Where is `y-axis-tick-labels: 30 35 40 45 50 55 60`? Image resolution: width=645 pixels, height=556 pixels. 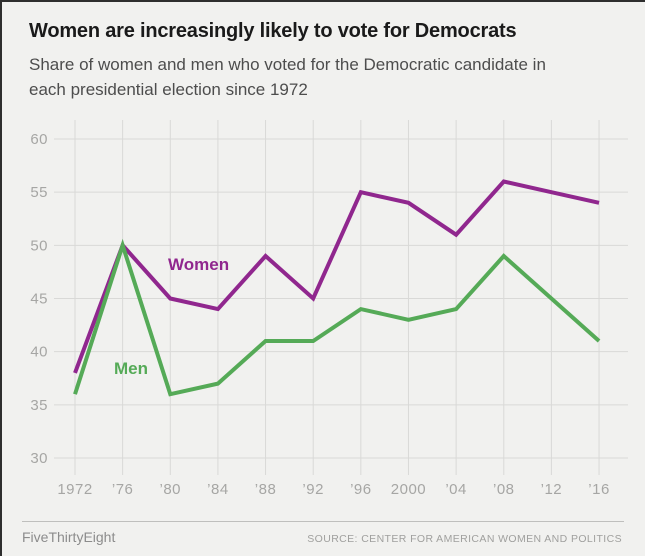
y-axis-tick-labels: 30 35 40 45 50 55 60 is located at coordinates (39, 299).